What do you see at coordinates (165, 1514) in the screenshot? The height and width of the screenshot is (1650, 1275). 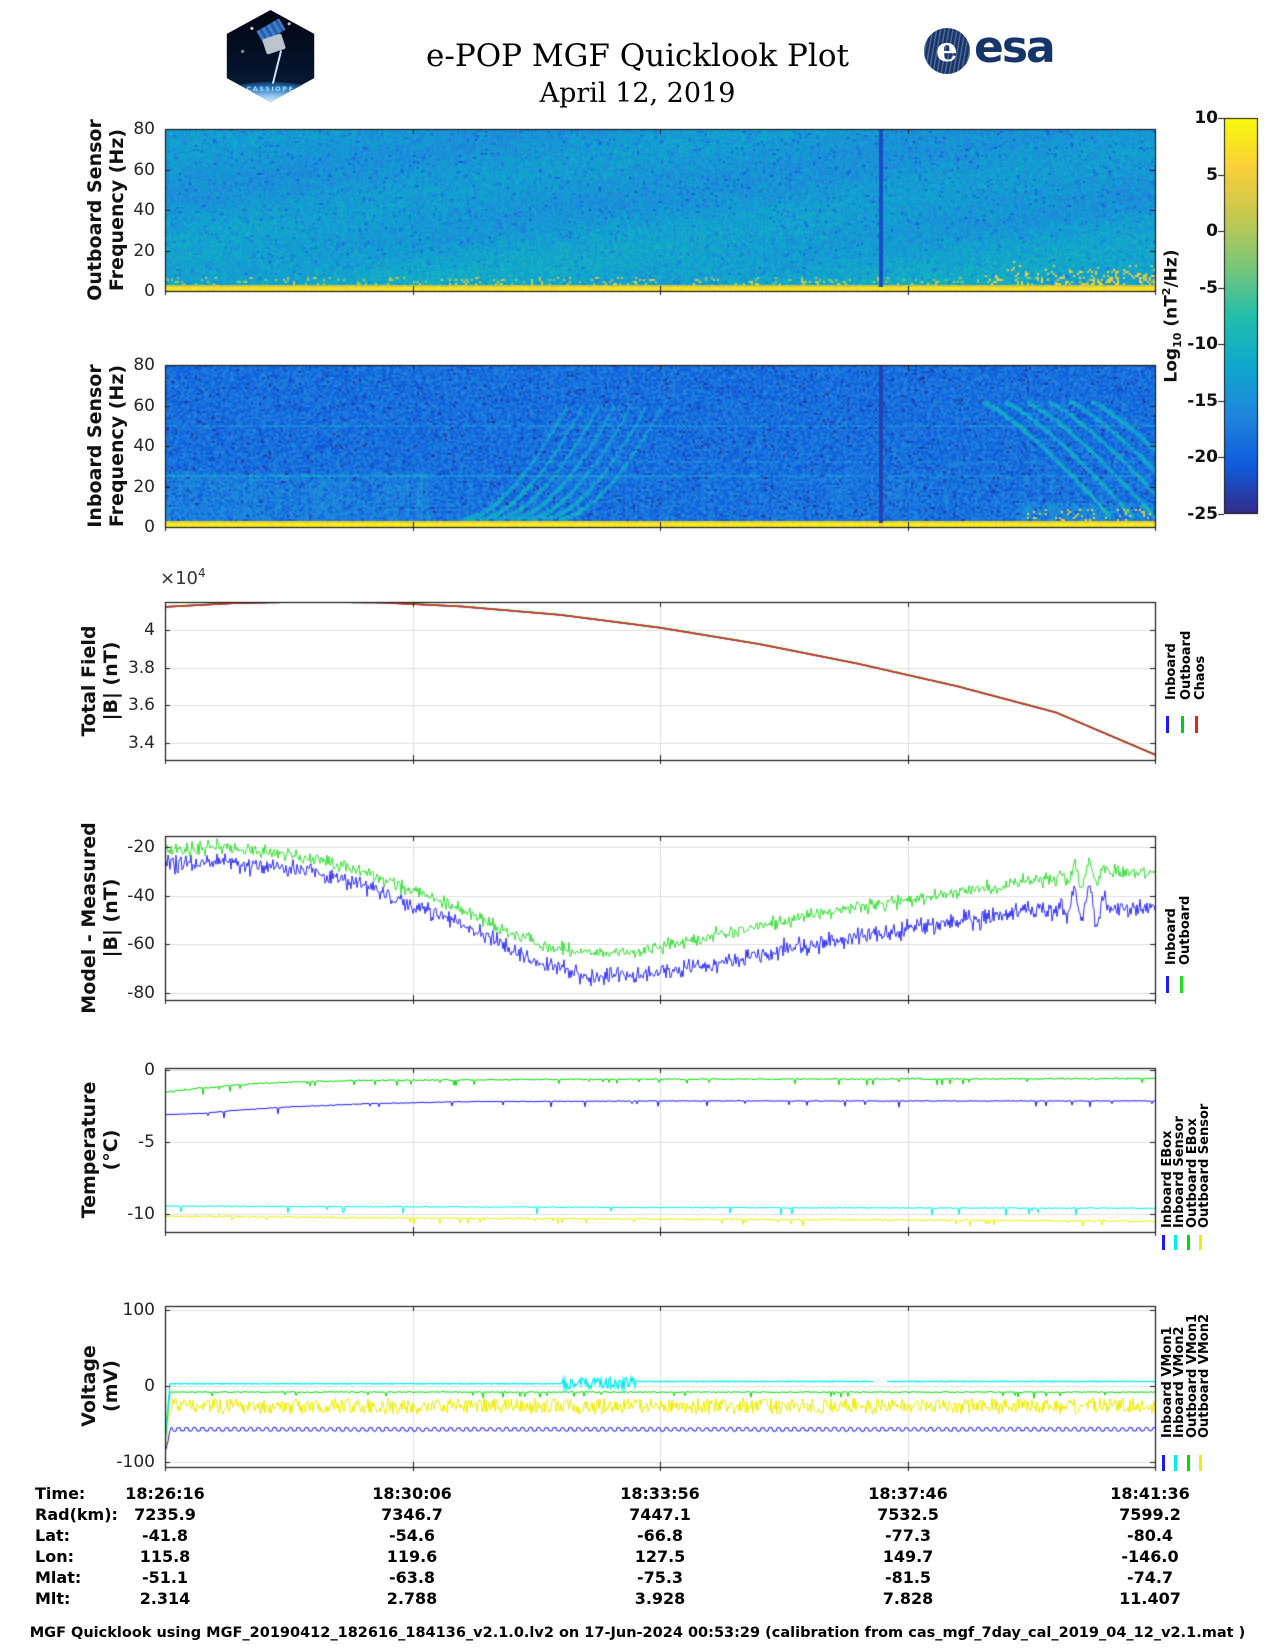 I see `table-cell: 7235.9` at bounding box center [165, 1514].